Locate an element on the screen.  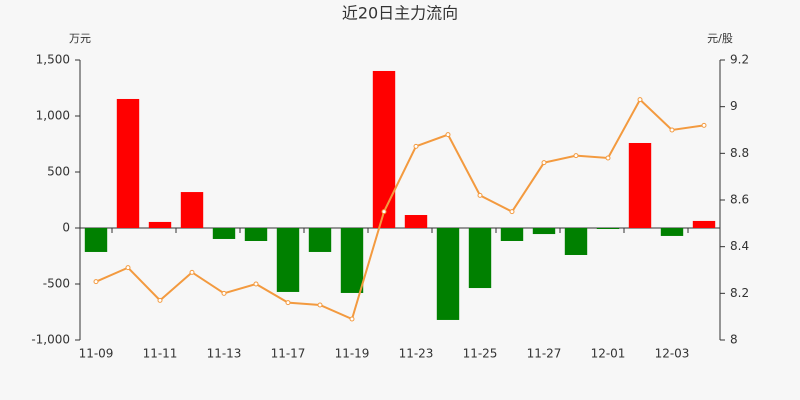
y-axis-label: 万元 is located at coordinates (80, 38).